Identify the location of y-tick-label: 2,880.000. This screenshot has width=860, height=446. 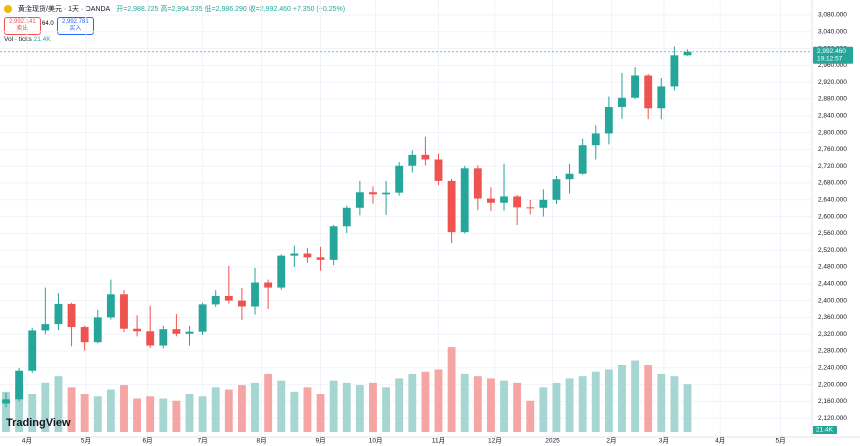
(832, 99).